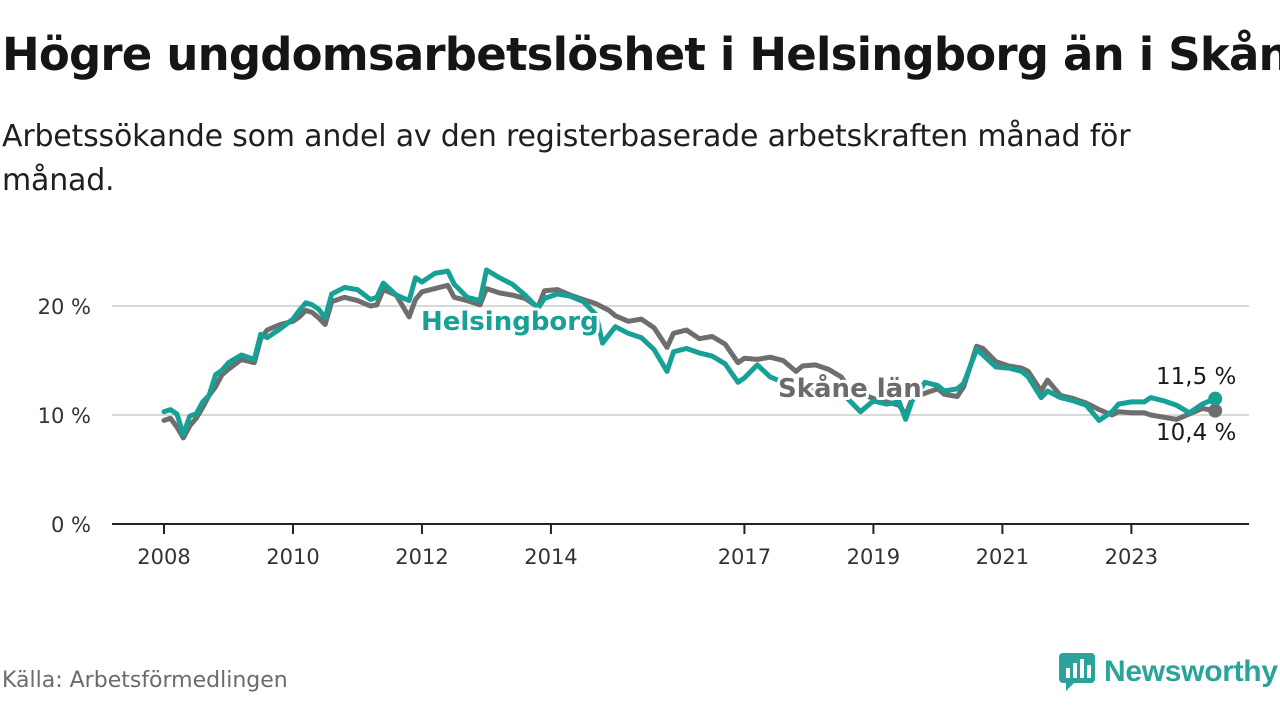 The image size is (1280, 720). Describe the element at coordinates (1131, 557) in the screenshot. I see `x-tick-label: 2023` at that location.